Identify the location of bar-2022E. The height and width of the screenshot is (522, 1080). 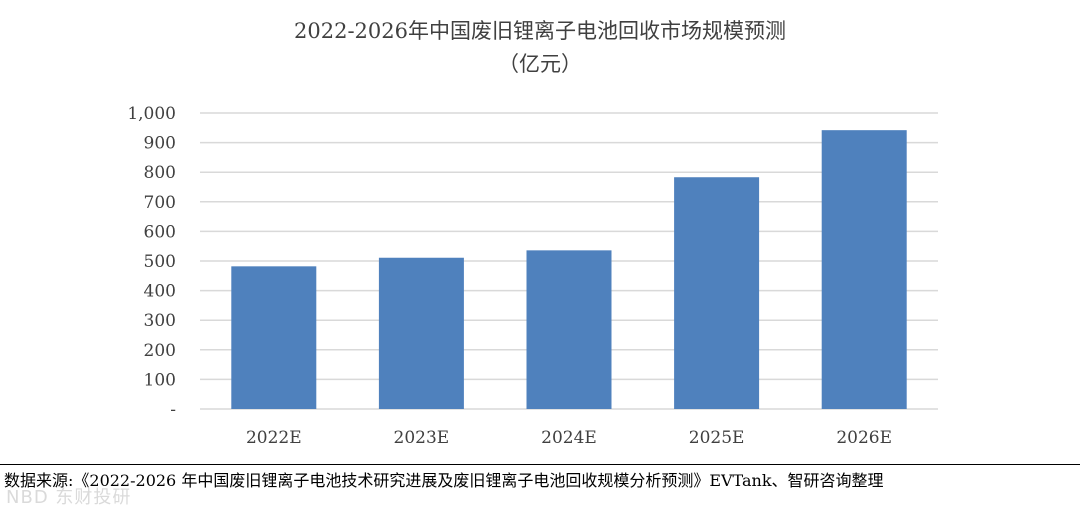
(274, 337).